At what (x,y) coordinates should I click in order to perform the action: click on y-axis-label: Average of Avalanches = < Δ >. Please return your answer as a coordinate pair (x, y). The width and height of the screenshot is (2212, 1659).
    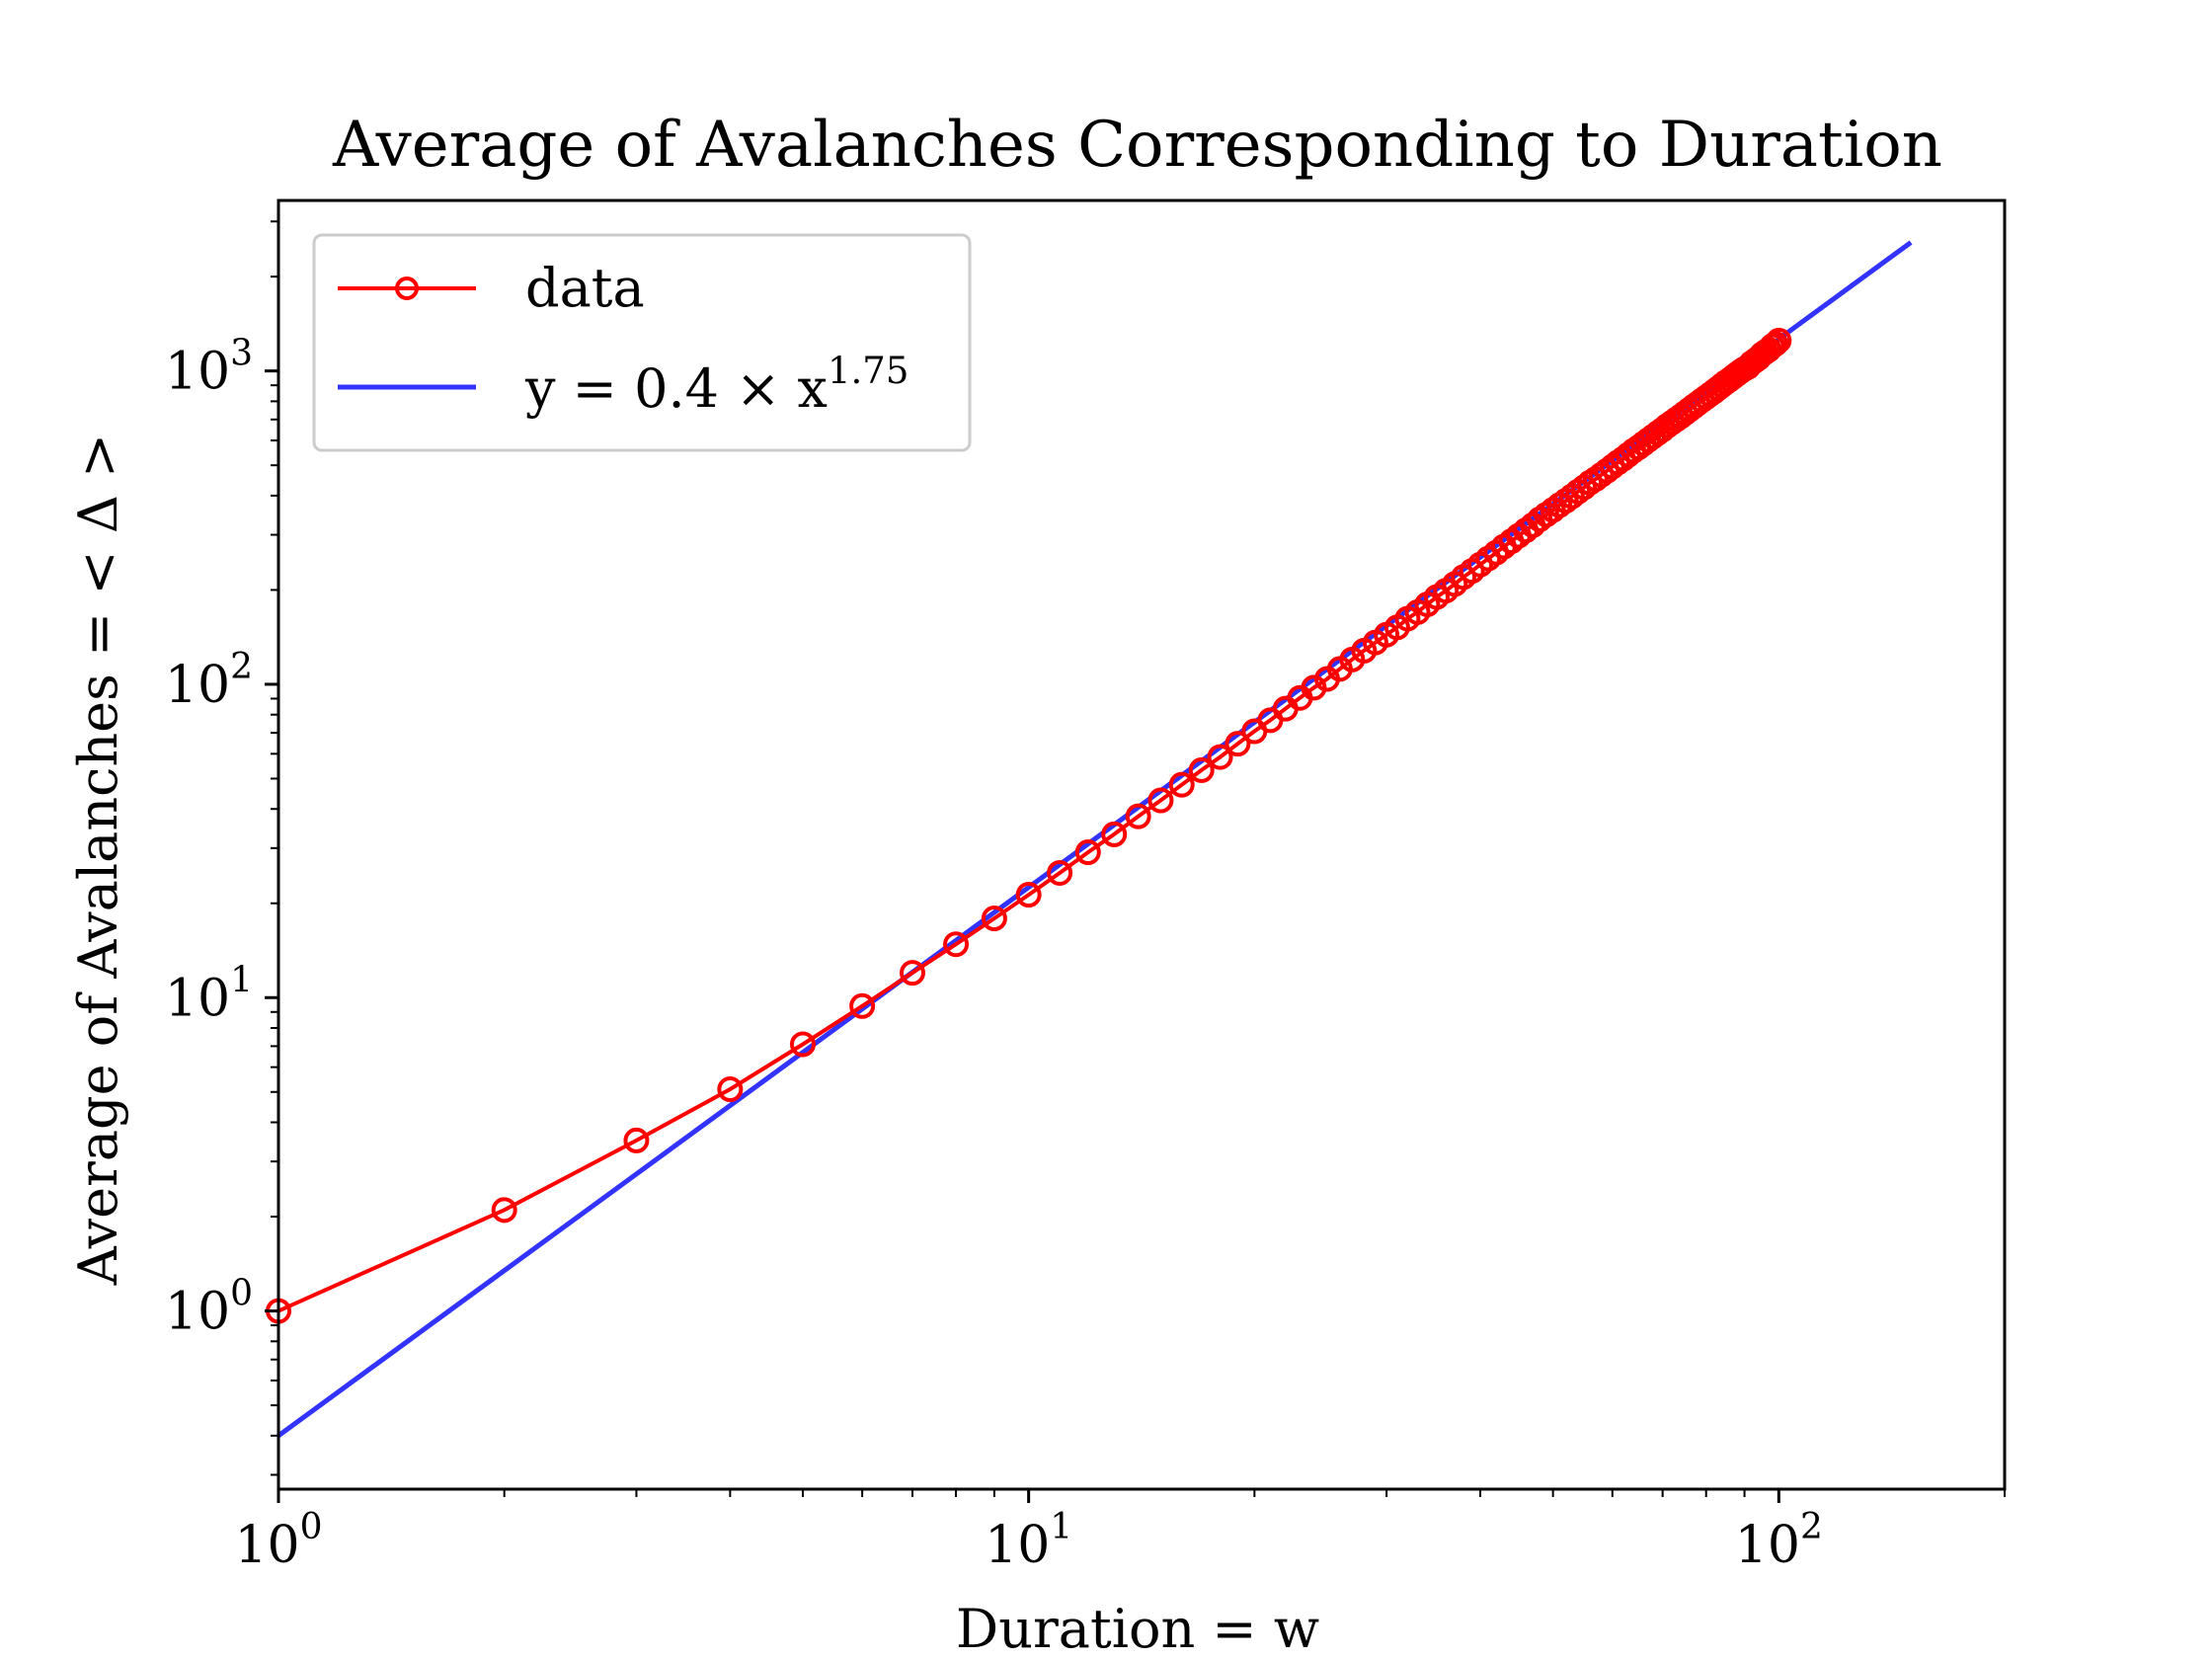
    Looking at the image, I should click on (98, 860).